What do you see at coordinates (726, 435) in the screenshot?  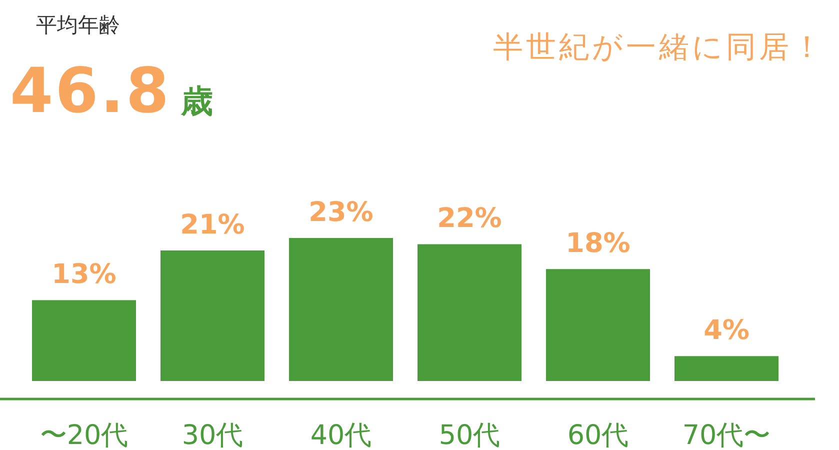 I see `x-tick-label: 70代〜` at bounding box center [726, 435].